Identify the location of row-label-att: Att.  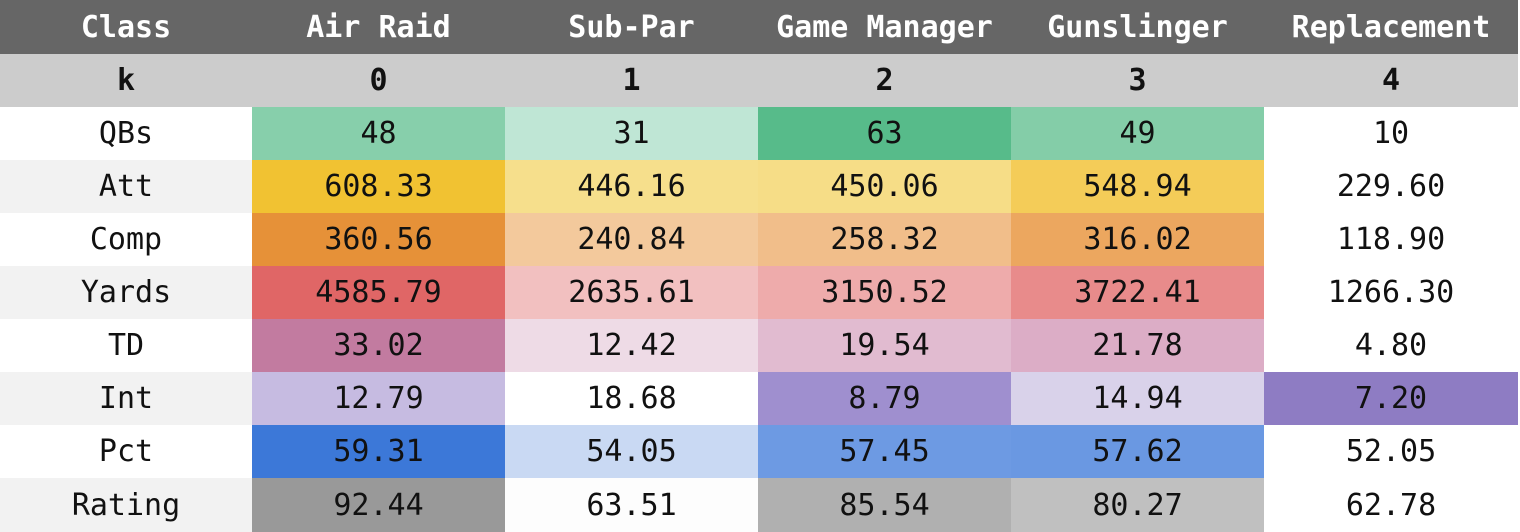
(126, 186).